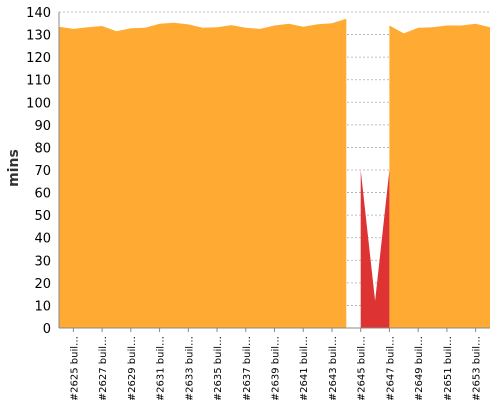 The height and width of the screenshot is (400, 500). Describe the element at coordinates (375, 249) in the screenshot. I see `failed-area` at that location.